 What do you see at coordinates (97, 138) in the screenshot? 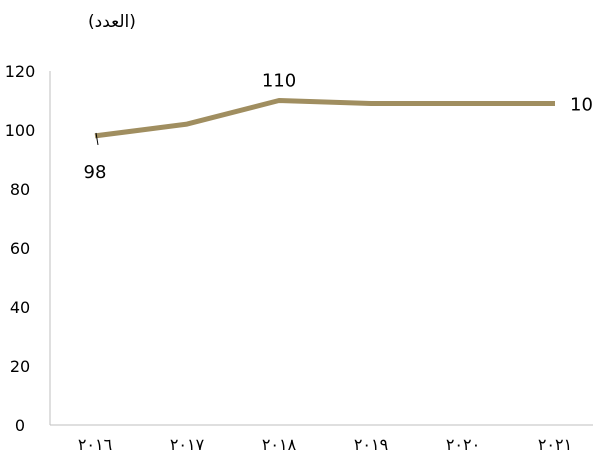
I see `data-label-leader` at bounding box center [97, 138].